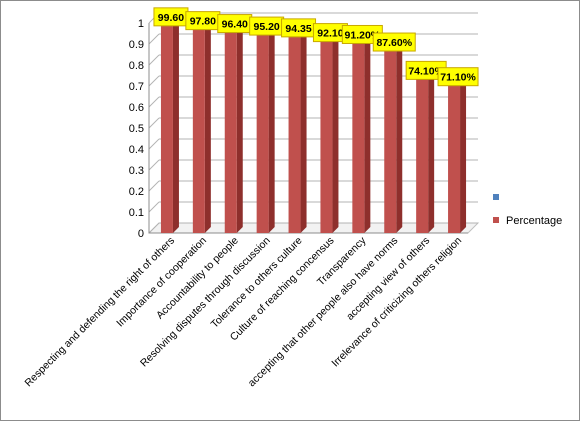 The height and width of the screenshot is (422, 580). Describe the element at coordinates (141, 24) in the screenshot. I see `y-tick-label: 1` at that location.